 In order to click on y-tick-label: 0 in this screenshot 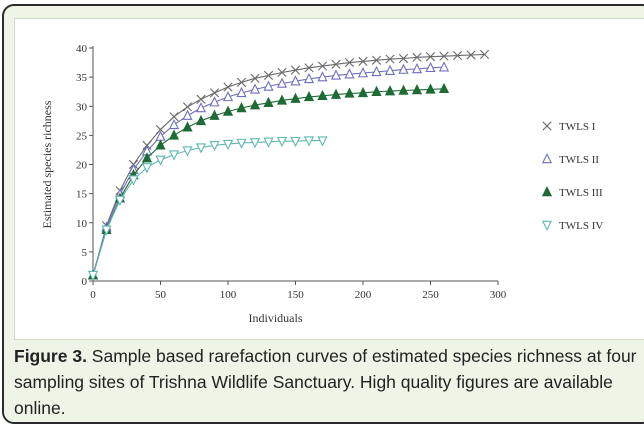, I will do `click(85, 282)`.